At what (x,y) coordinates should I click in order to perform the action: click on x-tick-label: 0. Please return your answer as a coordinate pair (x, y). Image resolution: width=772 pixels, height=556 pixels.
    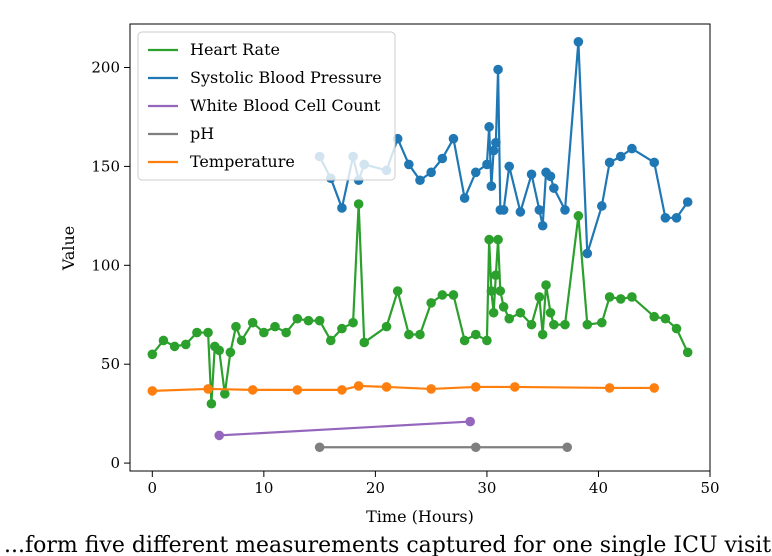
    Looking at the image, I should click on (153, 488).